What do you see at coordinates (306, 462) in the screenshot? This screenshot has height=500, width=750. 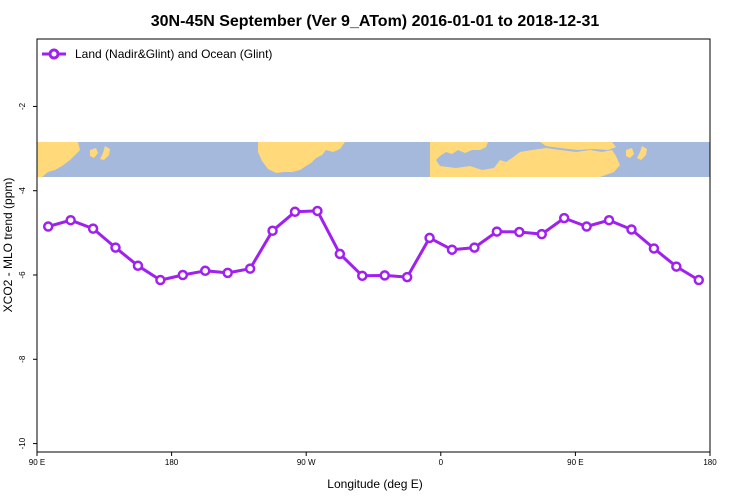 I see `x-tick-label: 90 W` at bounding box center [306, 462].